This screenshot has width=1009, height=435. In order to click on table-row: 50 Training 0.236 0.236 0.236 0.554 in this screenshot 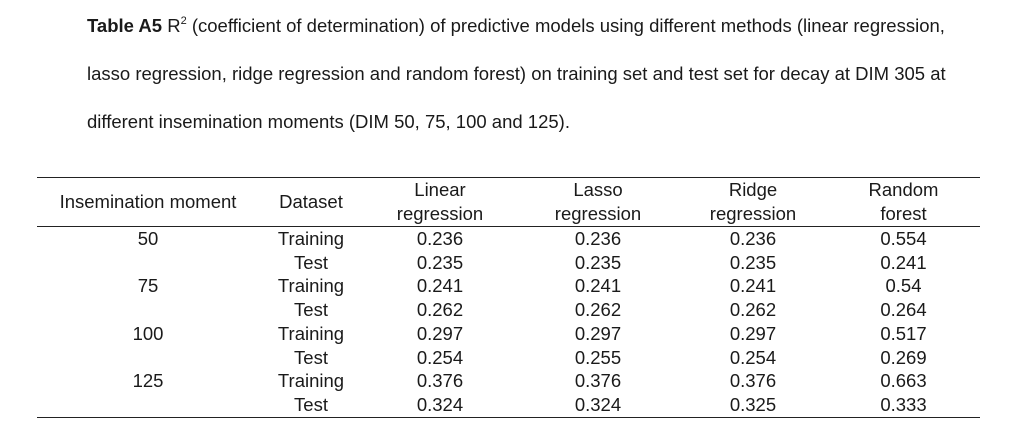, I will do `click(508, 239)`.